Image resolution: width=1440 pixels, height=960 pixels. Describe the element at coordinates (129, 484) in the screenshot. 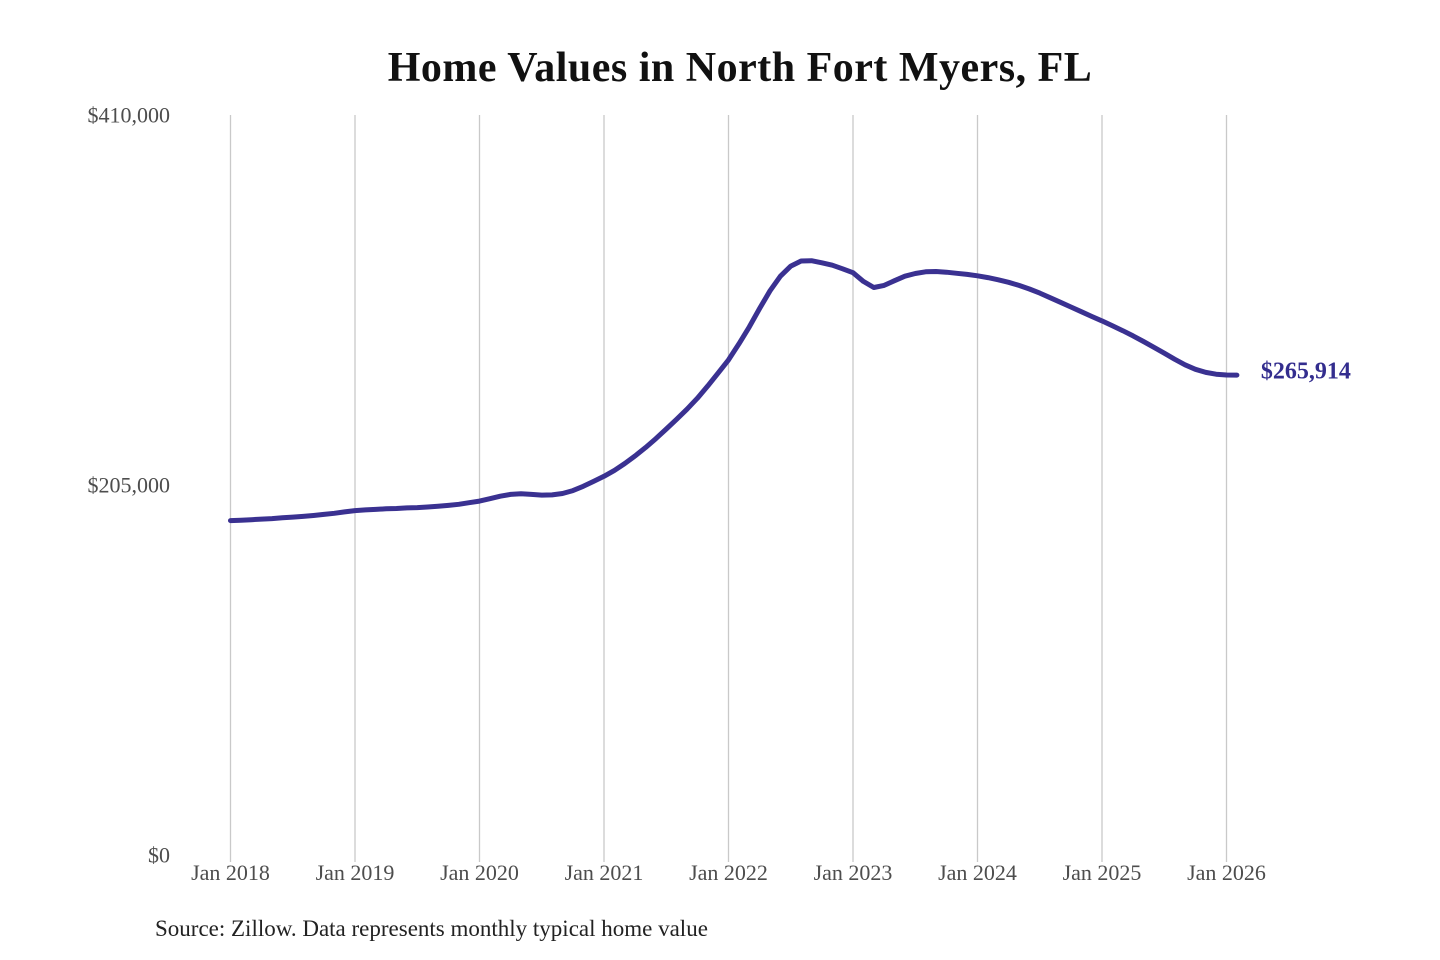

I see `y-tick-label: $205,000` at that location.